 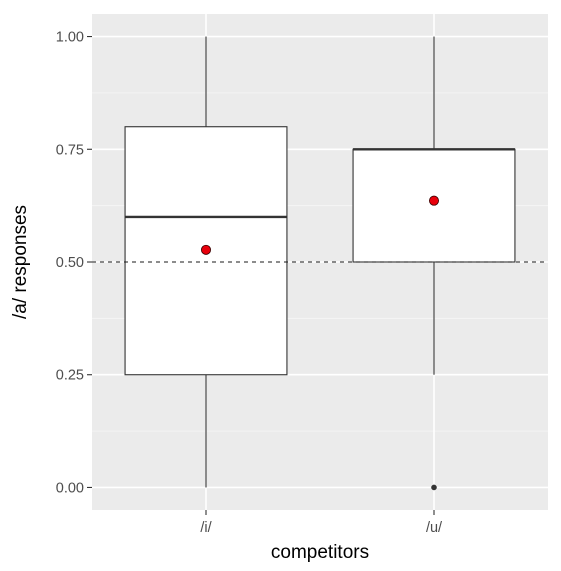 I want to click on x-tick-label: /u/, so click(x=434, y=528).